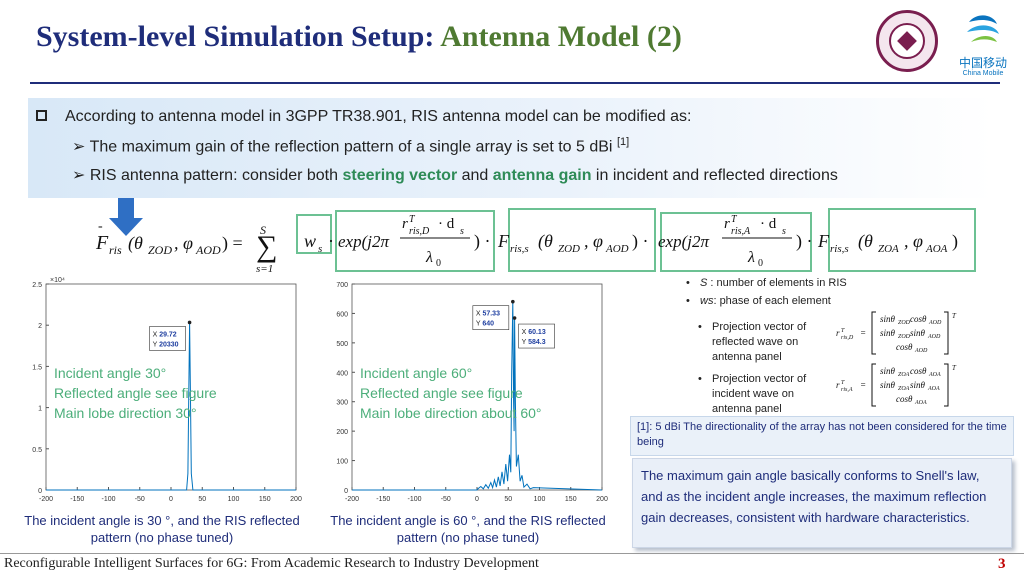  What do you see at coordinates (542, 175) in the screenshot?
I see `highlight-antenna-gain: antenna gain` at bounding box center [542, 175].